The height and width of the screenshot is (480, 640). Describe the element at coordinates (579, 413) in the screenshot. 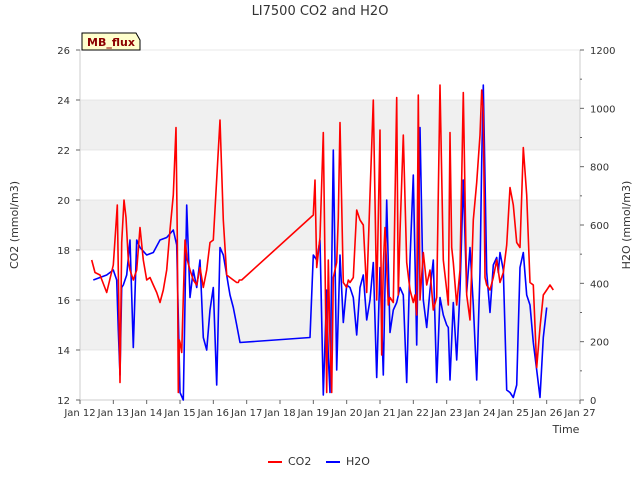

I see `x-tick-label: Jan 27` at that location.